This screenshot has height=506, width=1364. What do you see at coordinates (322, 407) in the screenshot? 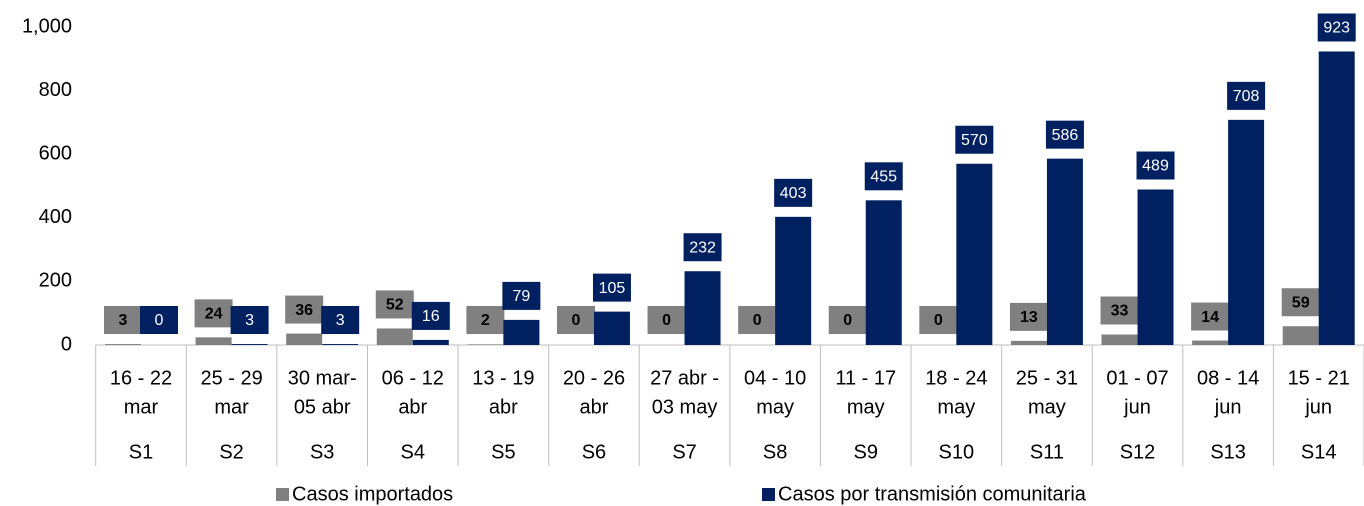
I see `x-tick-label: 05 abr` at bounding box center [322, 407].